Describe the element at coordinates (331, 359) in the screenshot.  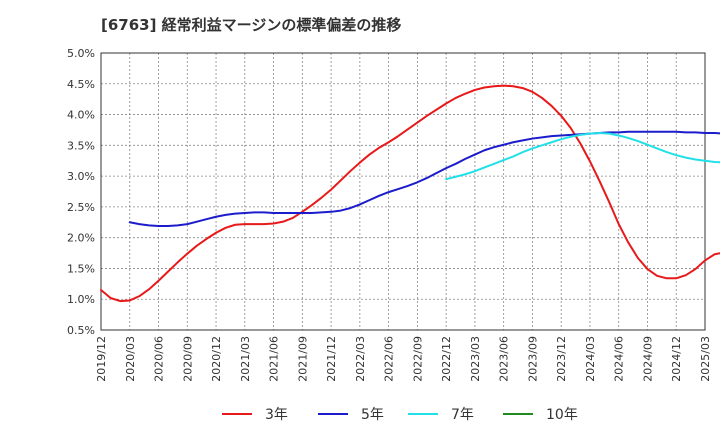
I see `x-tick-label: 2021/12` at that location.